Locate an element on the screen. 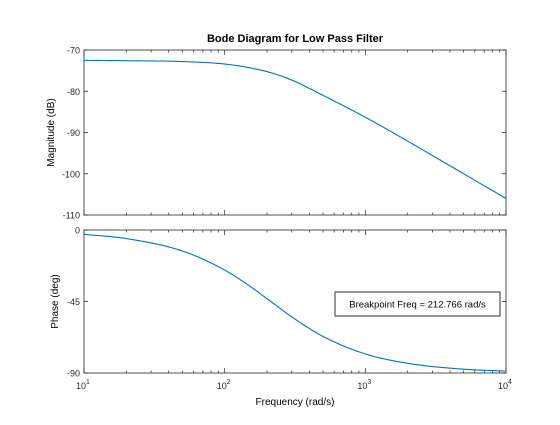  x-axis-label: Frequency (rad/s) is located at coordinates (295, 402).